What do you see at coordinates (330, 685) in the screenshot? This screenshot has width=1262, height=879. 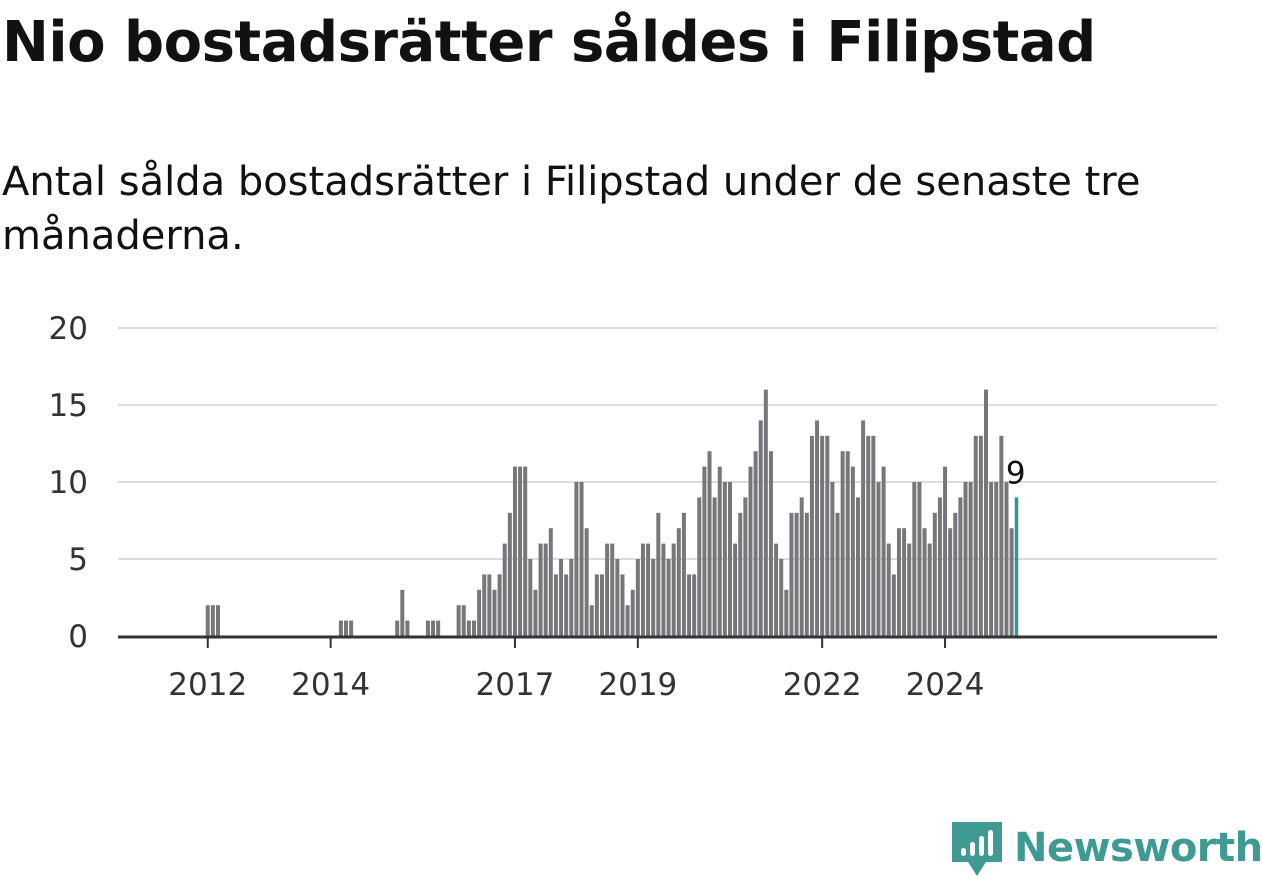 I see `x-tick-label: 2014` at bounding box center [330, 685].